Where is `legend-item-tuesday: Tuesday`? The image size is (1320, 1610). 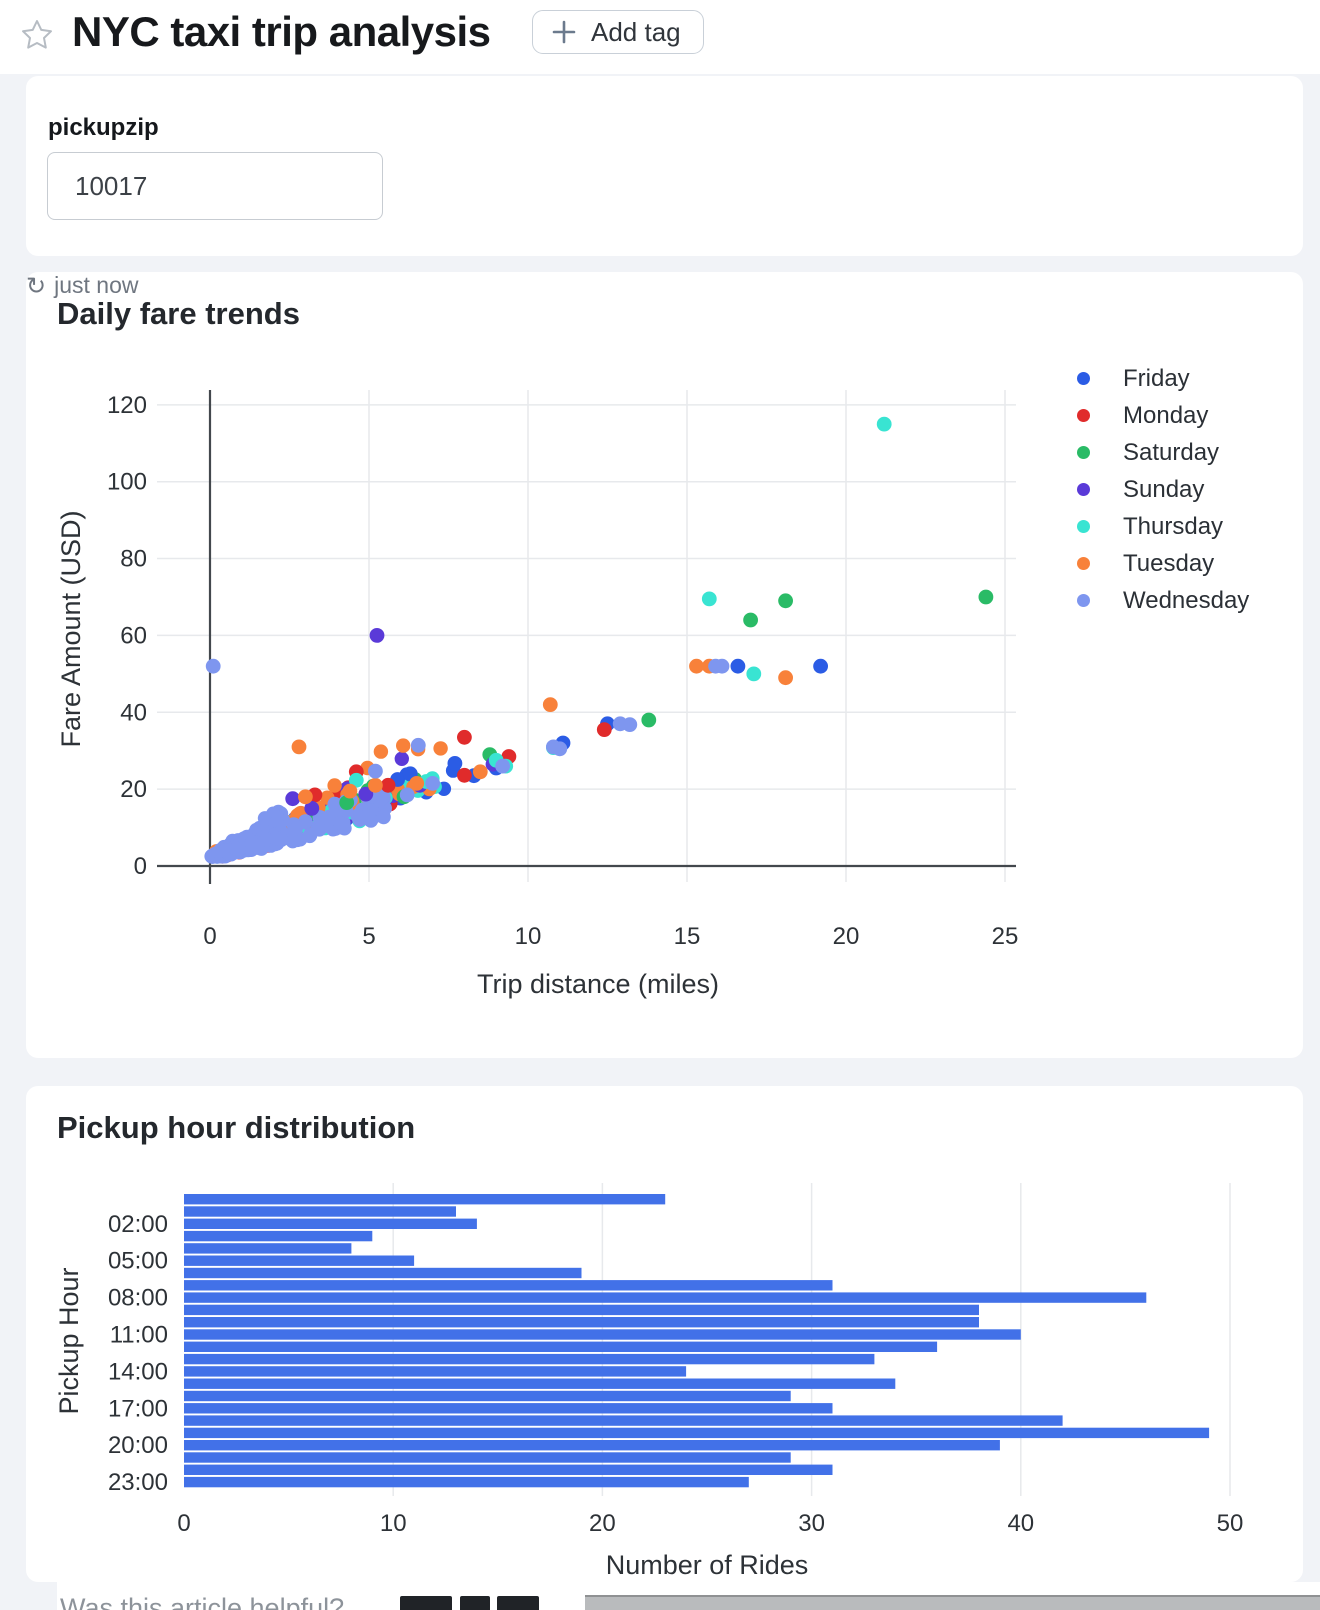
legend-item-tuesday: Tuesday is located at coordinates (1163, 563).